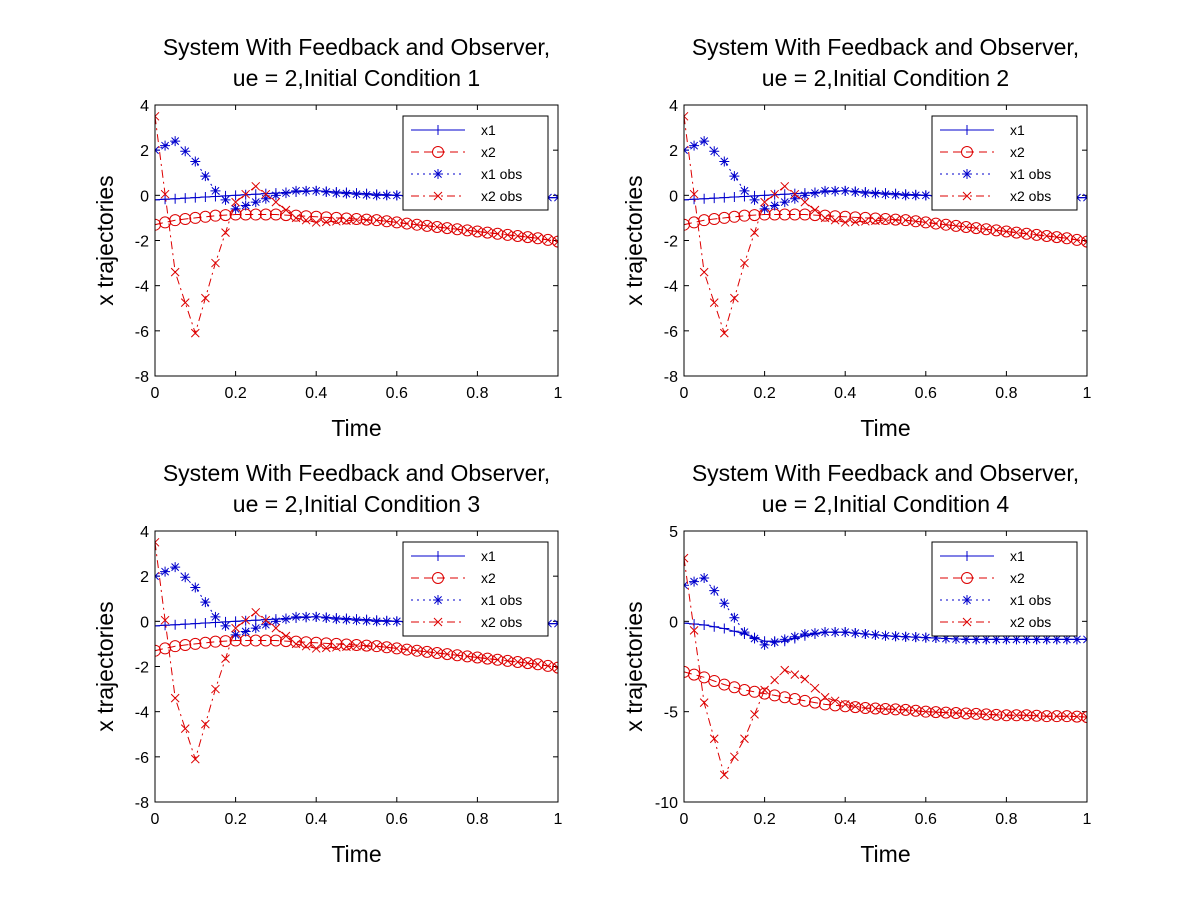 The height and width of the screenshot is (905, 1200). Describe the element at coordinates (673, 532) in the screenshot. I see `y-tick-label: 5` at that location.